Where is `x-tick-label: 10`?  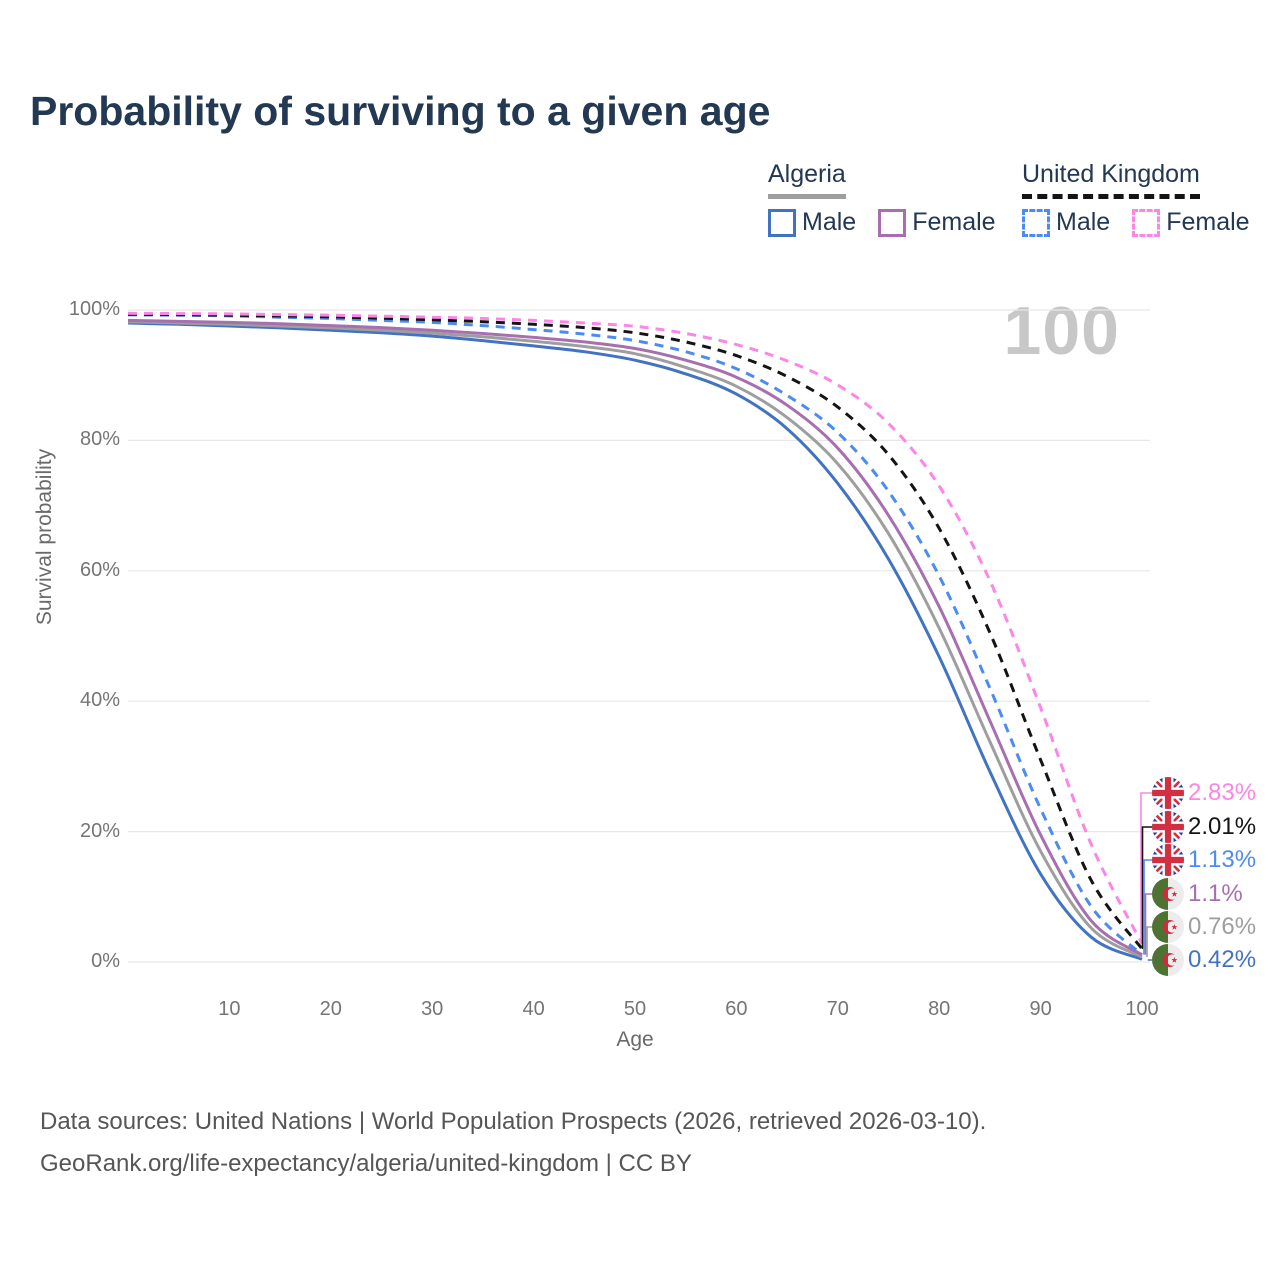
x-tick-label: 10 is located at coordinates (229, 1009).